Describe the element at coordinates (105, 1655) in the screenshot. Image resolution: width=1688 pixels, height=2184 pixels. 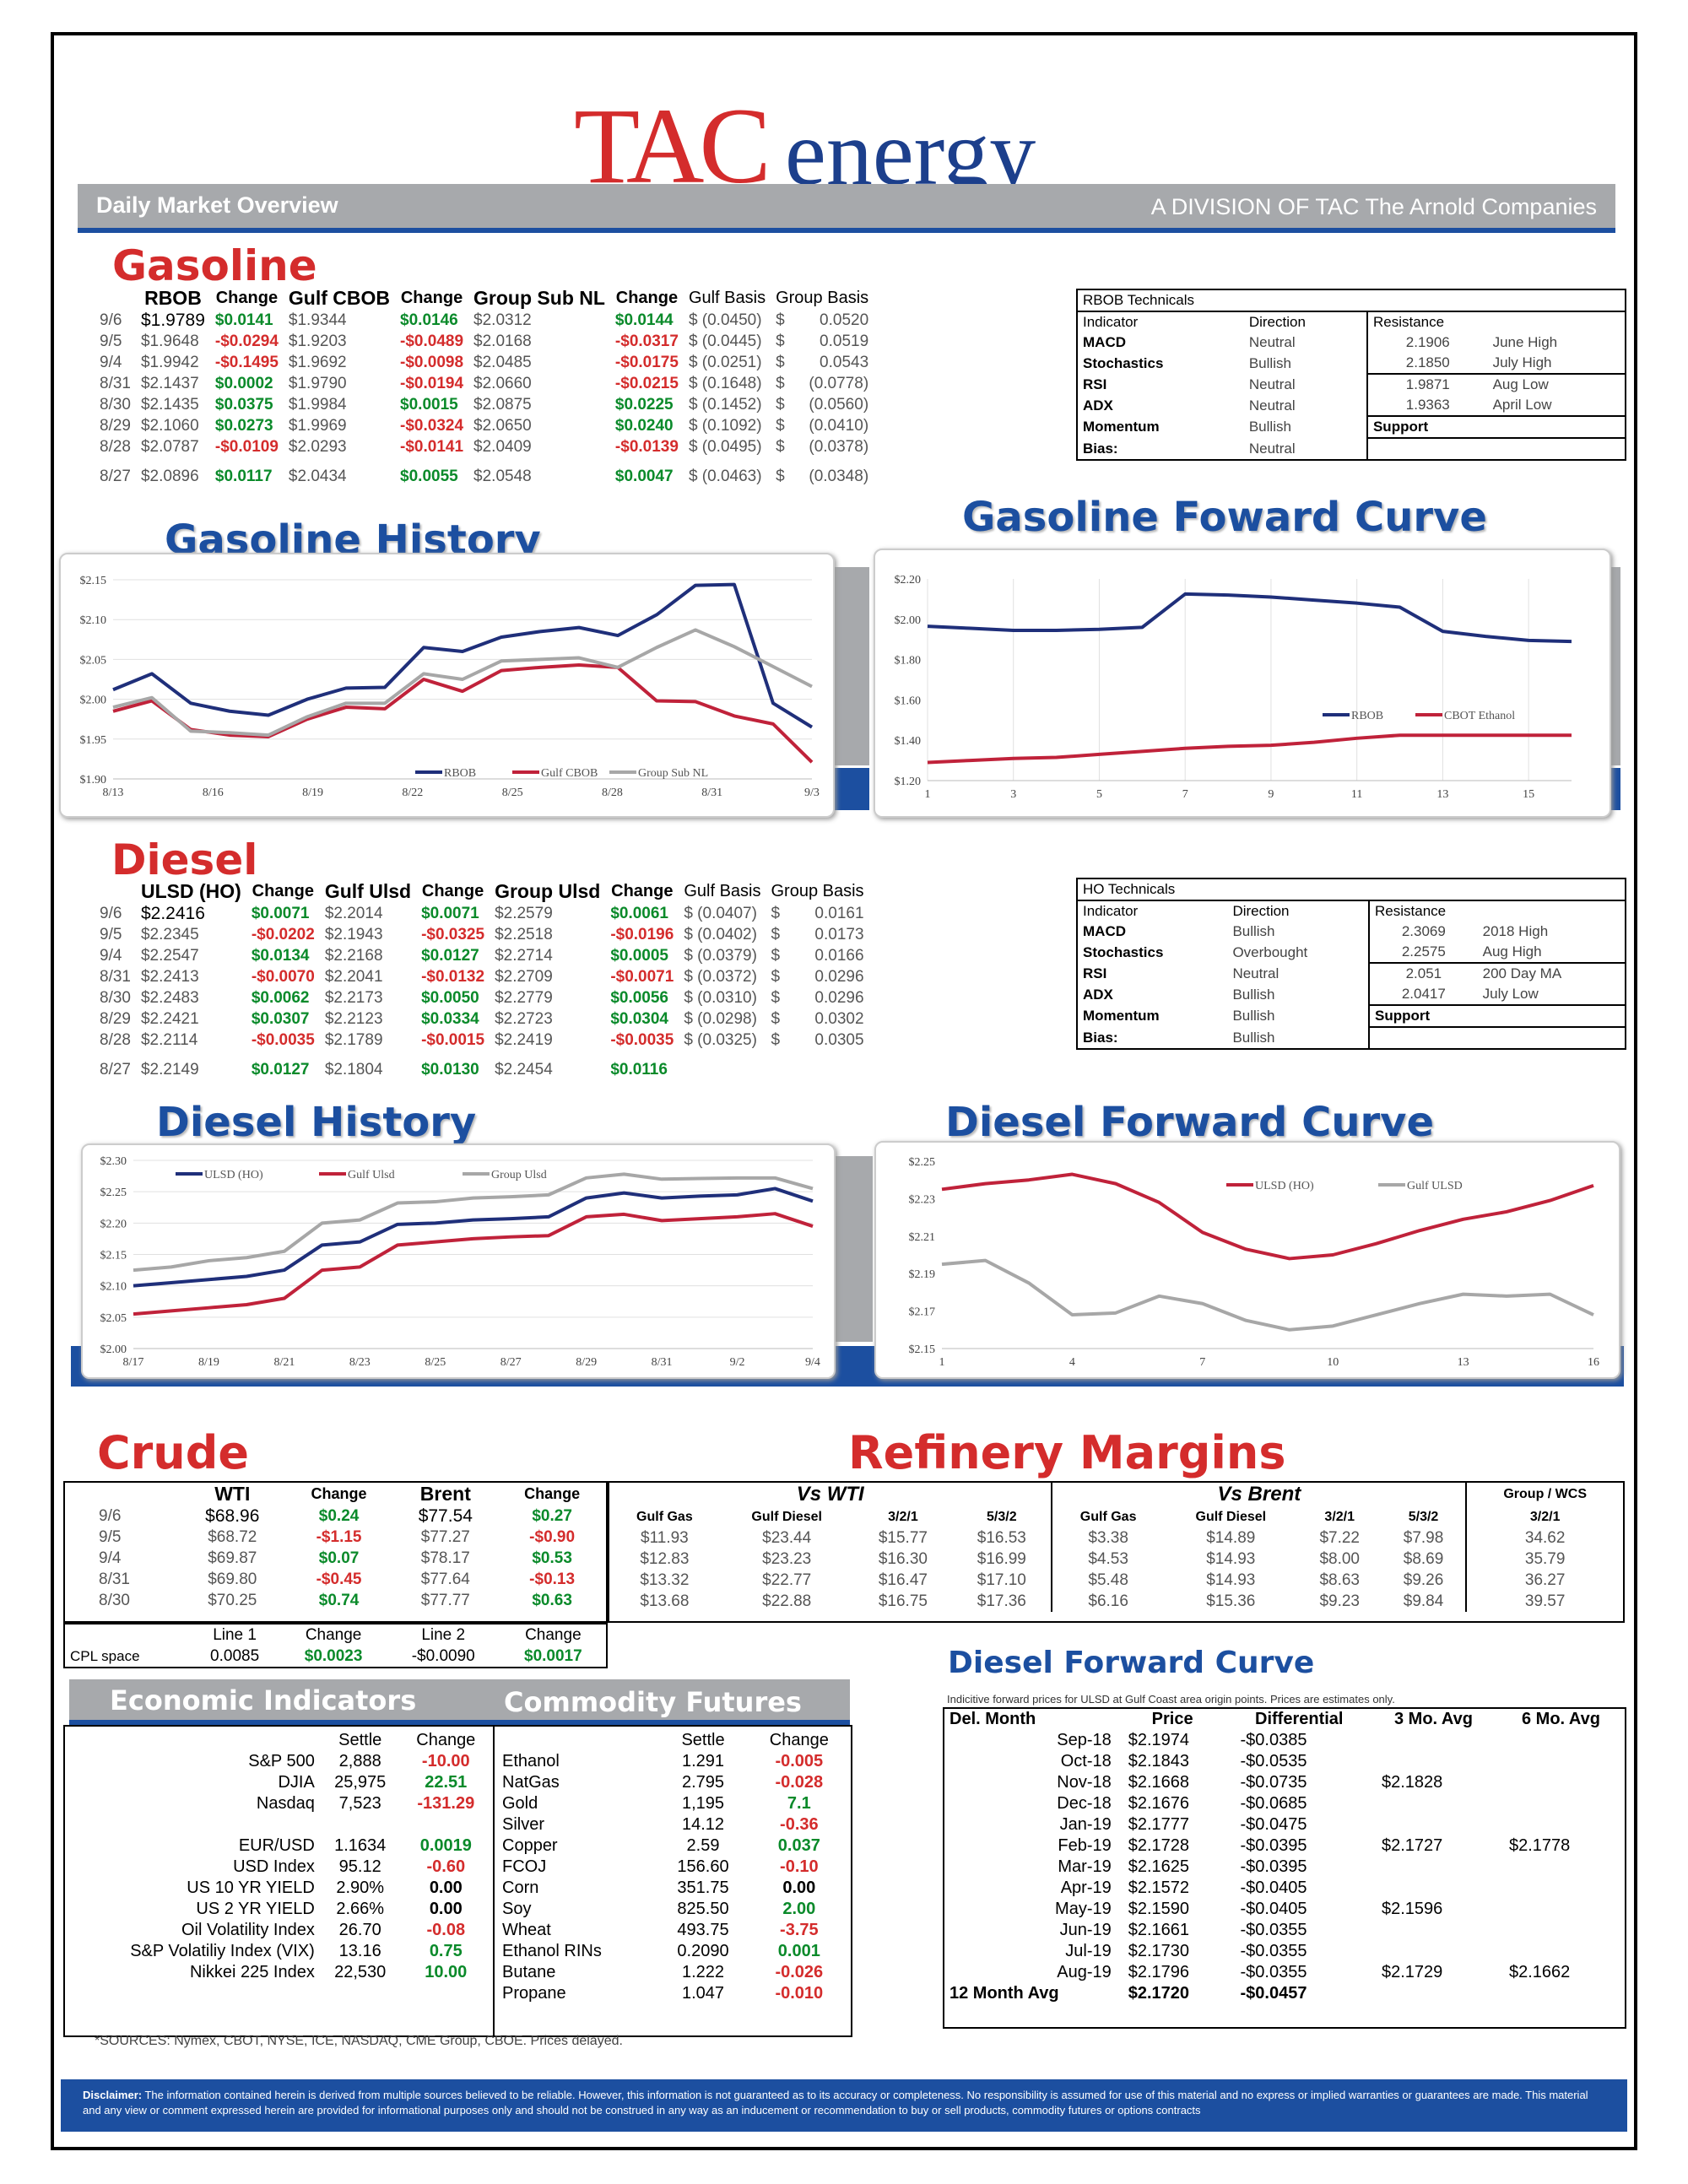
I see `cpl-label: CPL space` at that location.